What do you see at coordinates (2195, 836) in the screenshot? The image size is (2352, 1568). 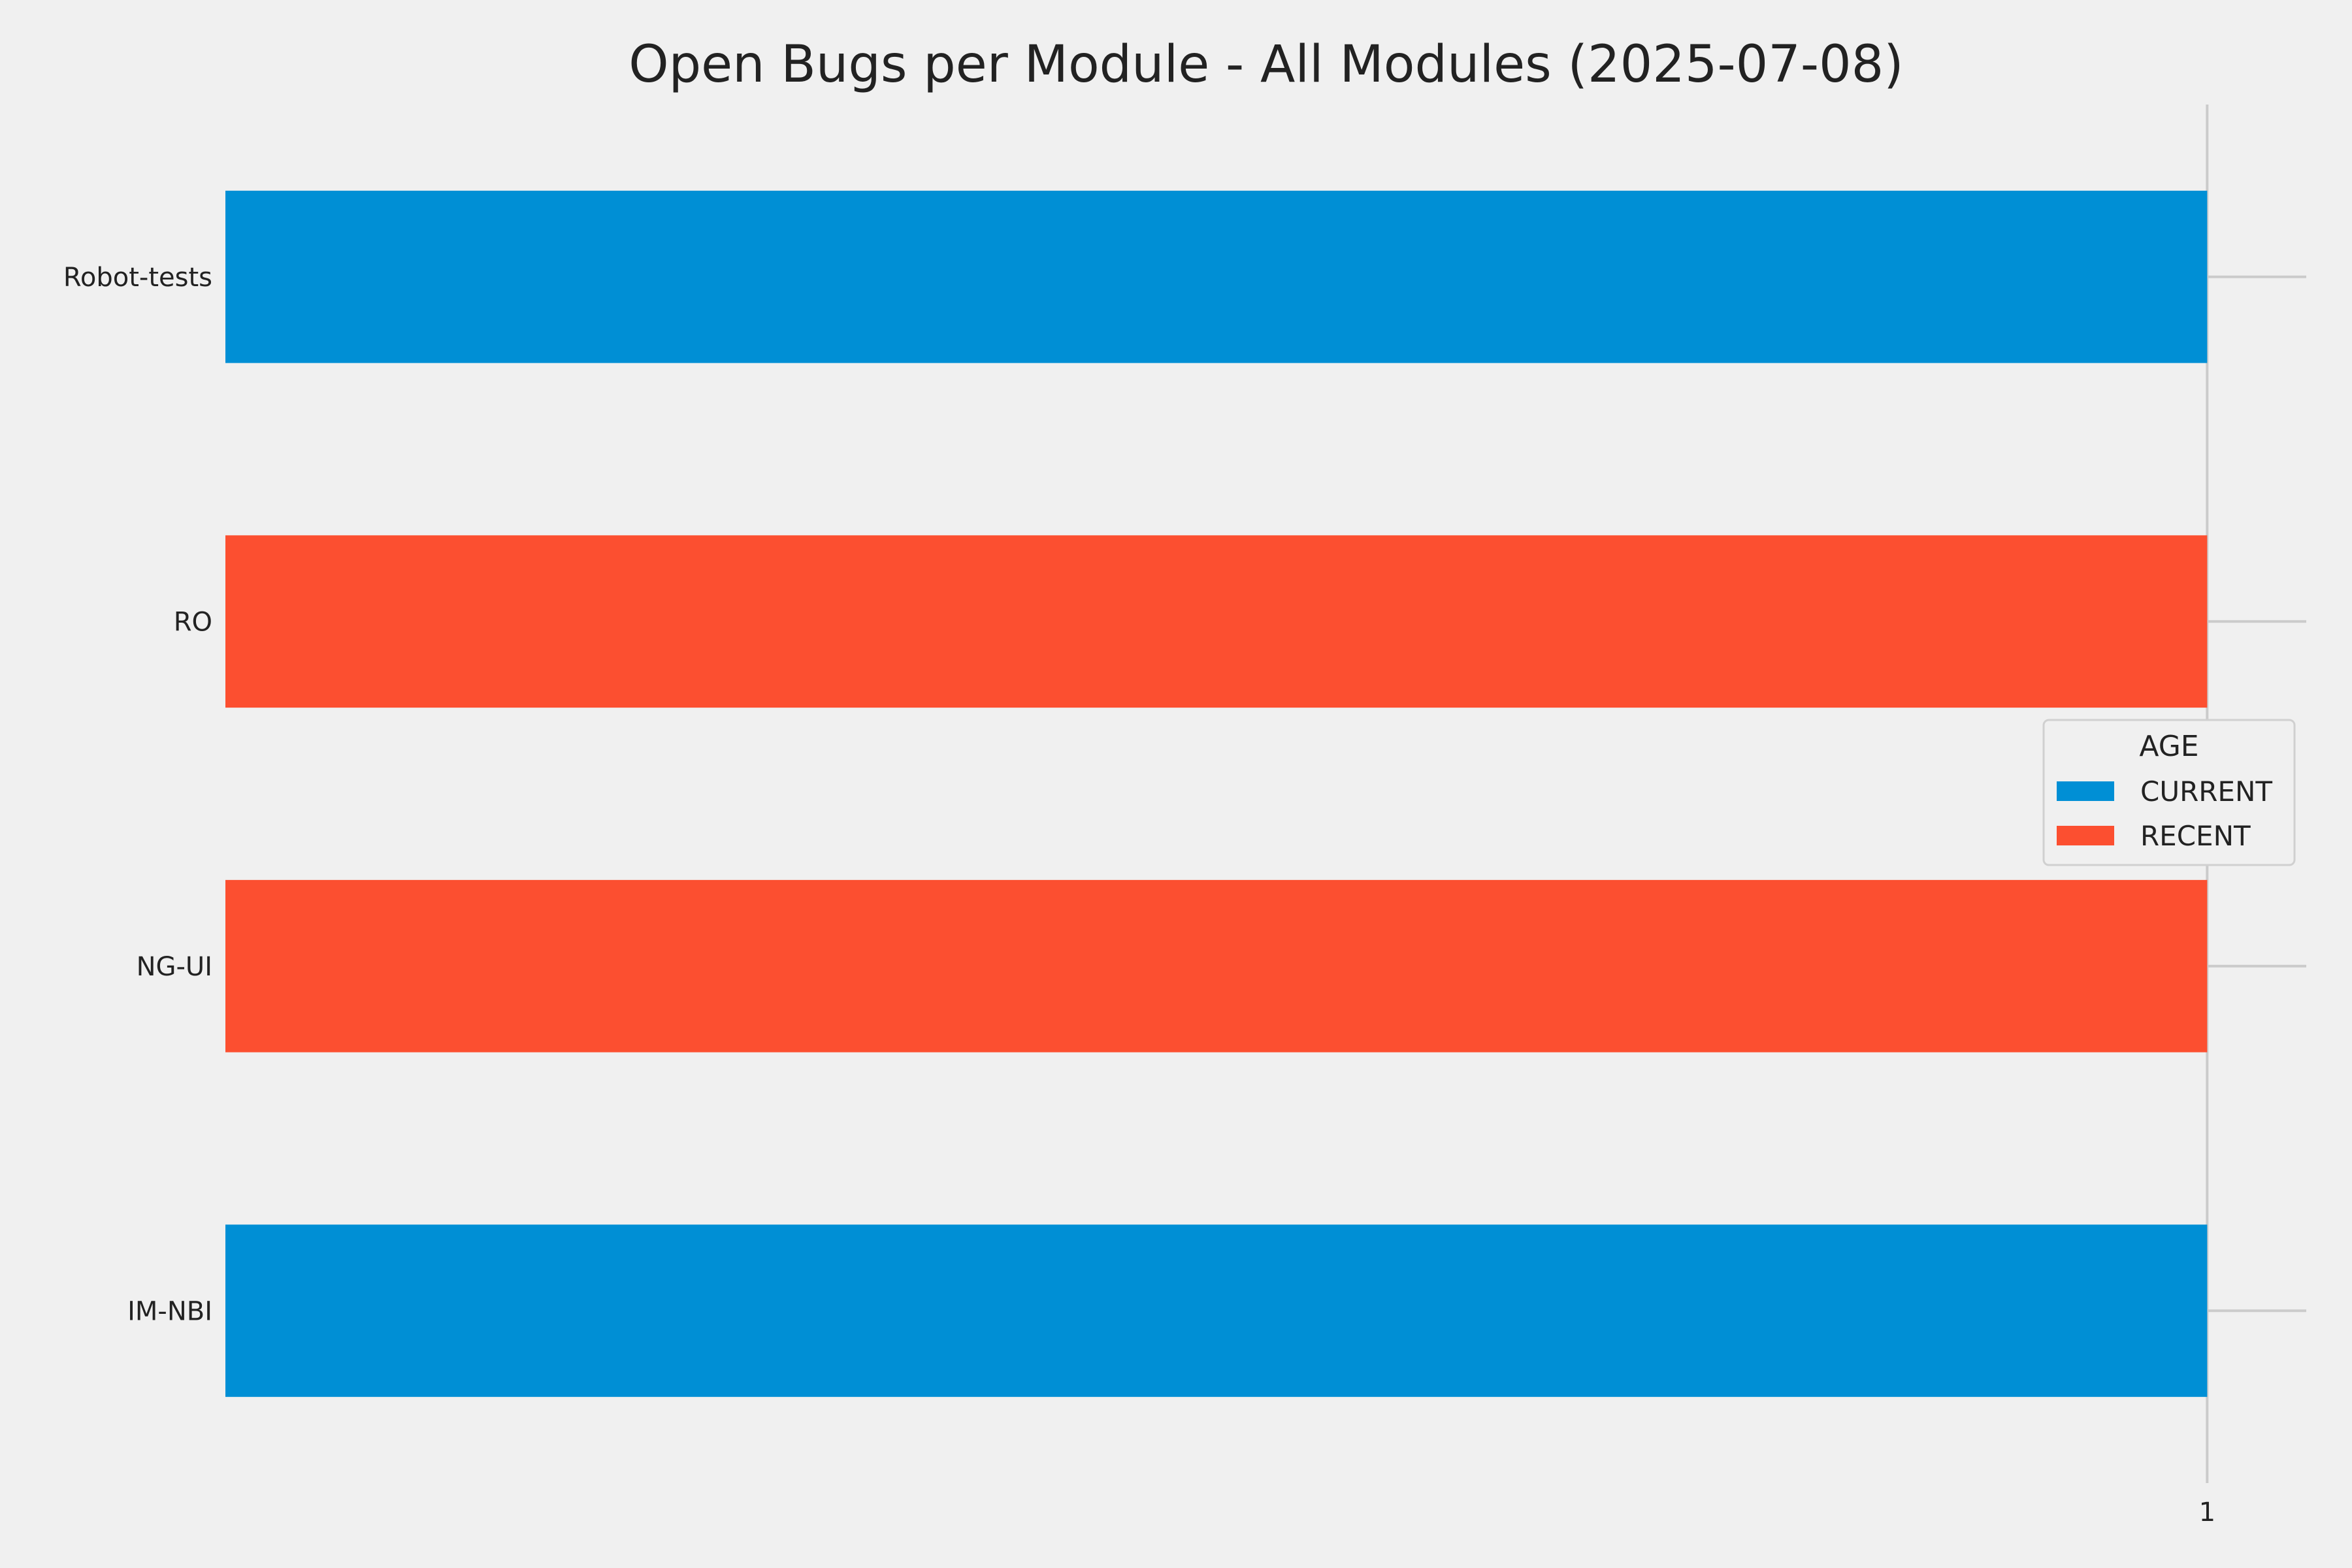 I see `legend-label-recent: RECENT` at bounding box center [2195, 836].